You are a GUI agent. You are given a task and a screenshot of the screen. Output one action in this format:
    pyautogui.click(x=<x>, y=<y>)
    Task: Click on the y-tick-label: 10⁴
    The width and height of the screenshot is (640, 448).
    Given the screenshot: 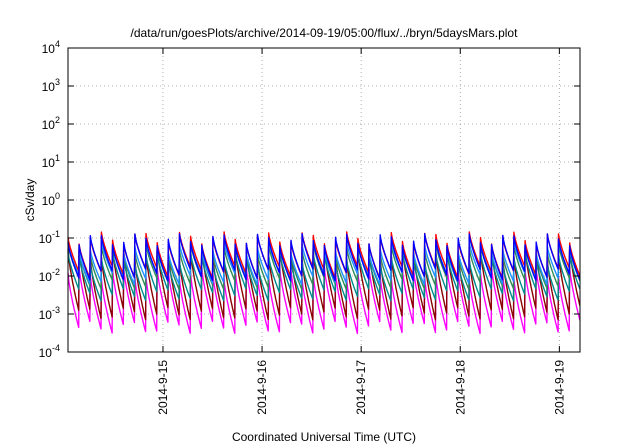 What is the action you would take?
    pyautogui.click(x=51, y=47)
    